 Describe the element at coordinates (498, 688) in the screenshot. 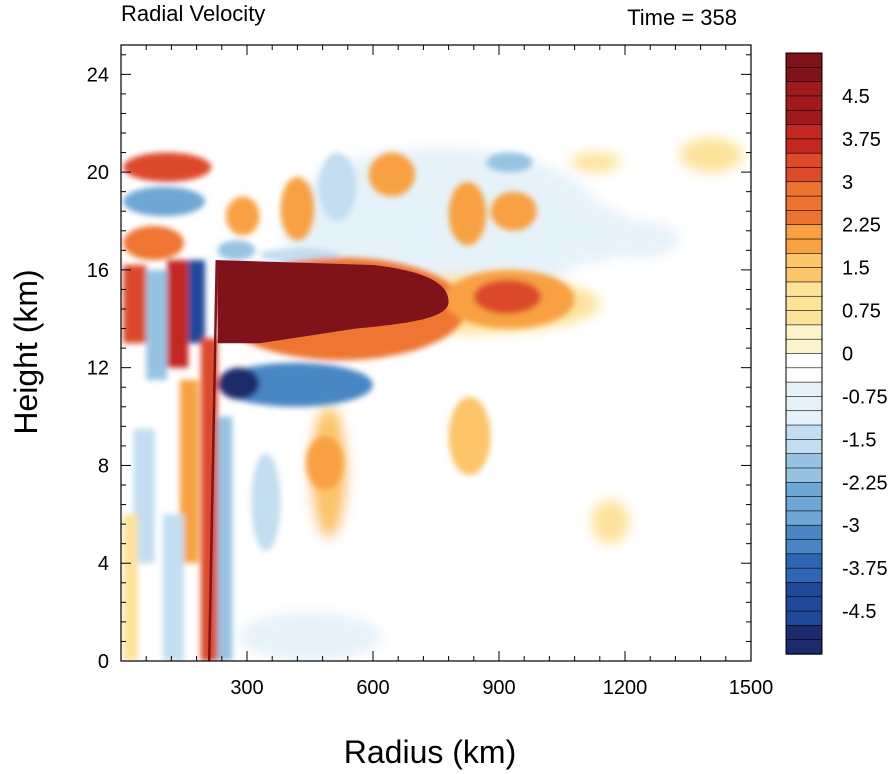

I see `x-tick-label: 900` at that location.